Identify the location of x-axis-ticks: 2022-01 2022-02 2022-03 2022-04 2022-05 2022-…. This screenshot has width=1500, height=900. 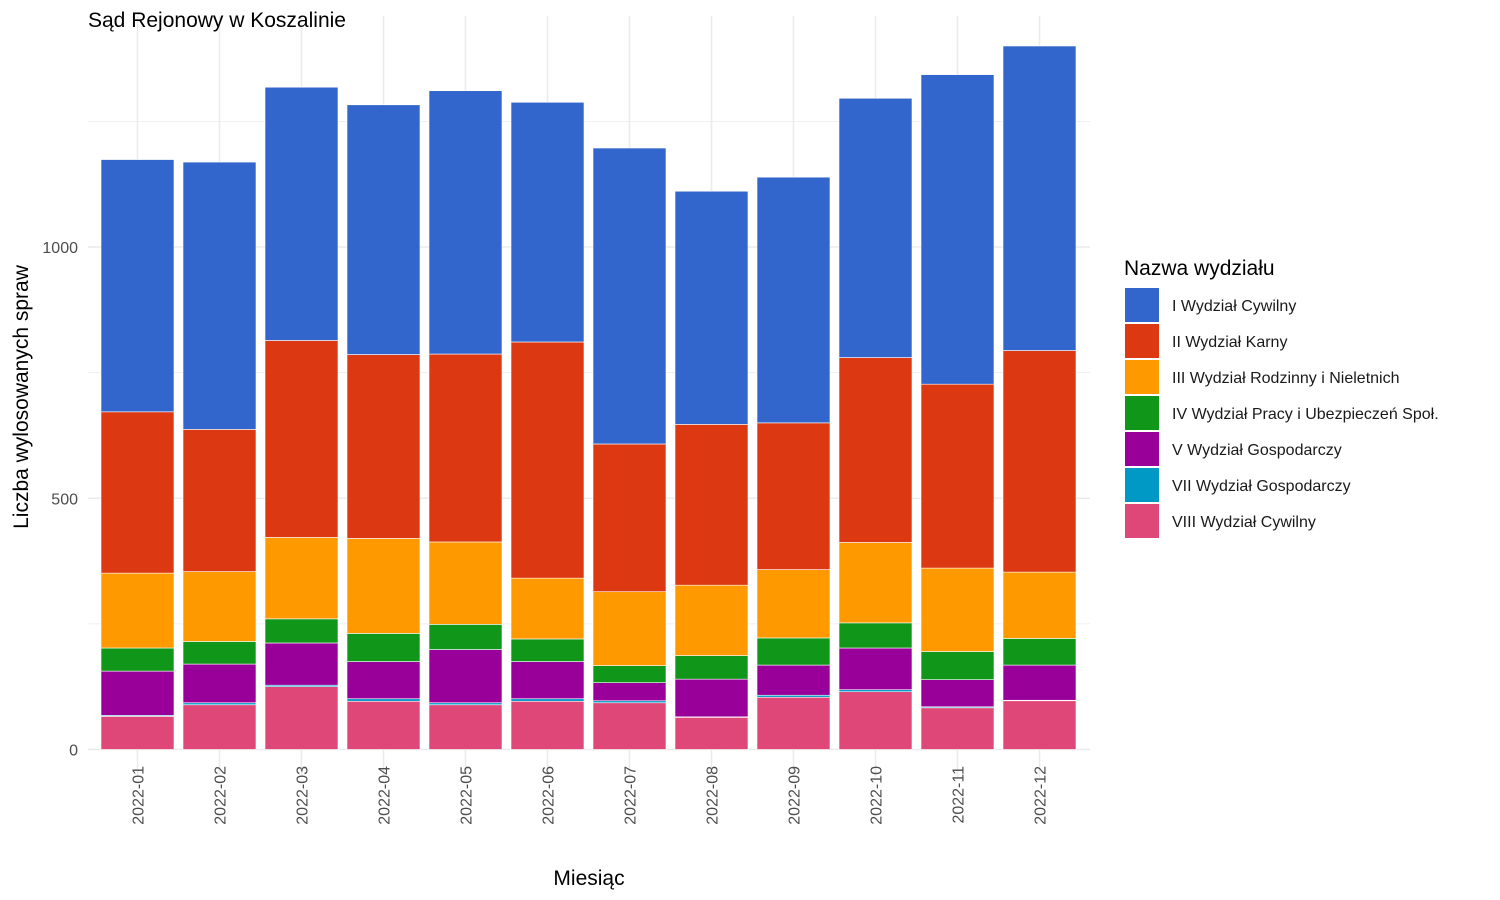
(590, 795).